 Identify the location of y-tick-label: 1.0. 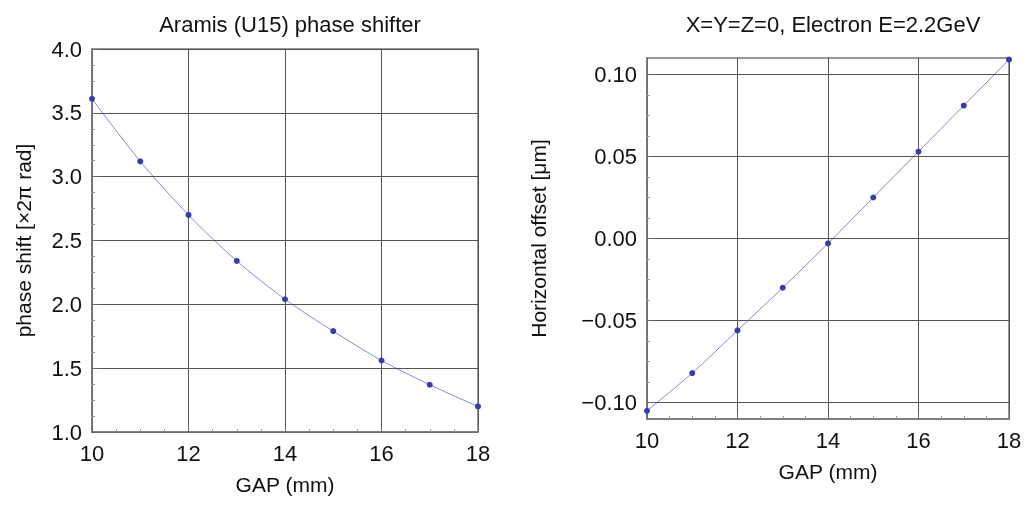
(66, 432).